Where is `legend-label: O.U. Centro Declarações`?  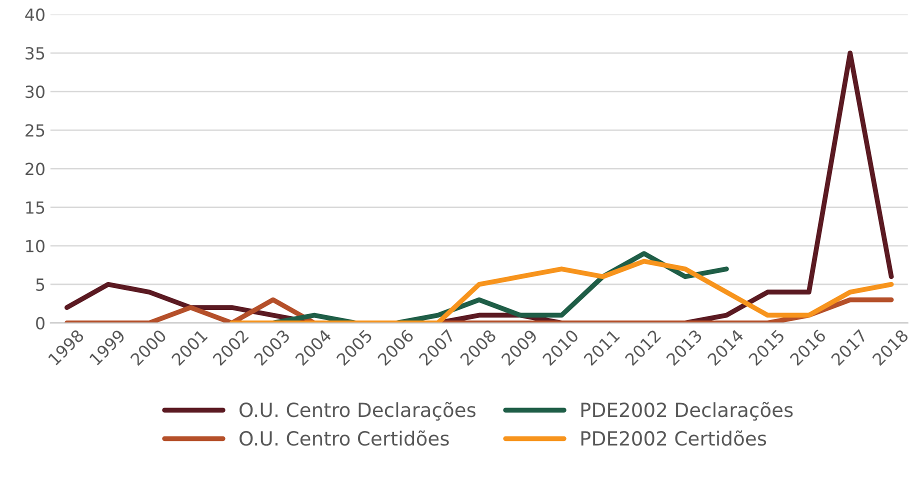 legend-label: O.U. Centro Declarações is located at coordinates (358, 411).